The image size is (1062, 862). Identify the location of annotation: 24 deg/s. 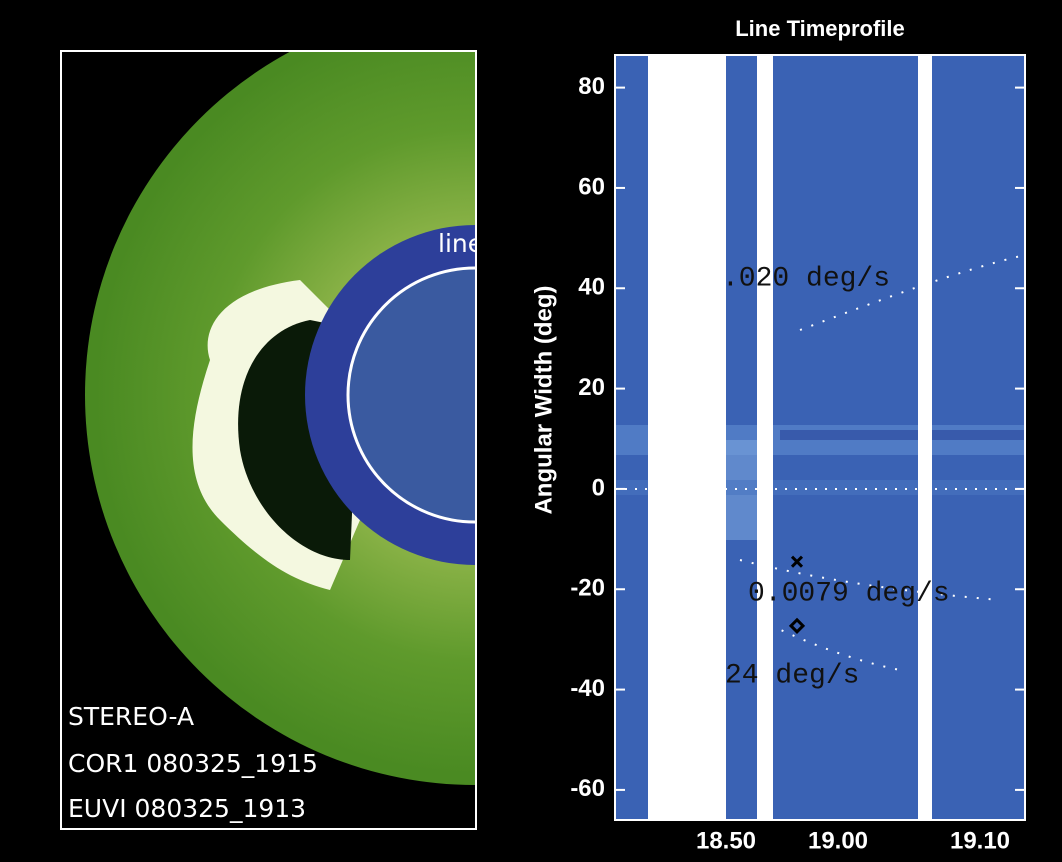
(792, 675).